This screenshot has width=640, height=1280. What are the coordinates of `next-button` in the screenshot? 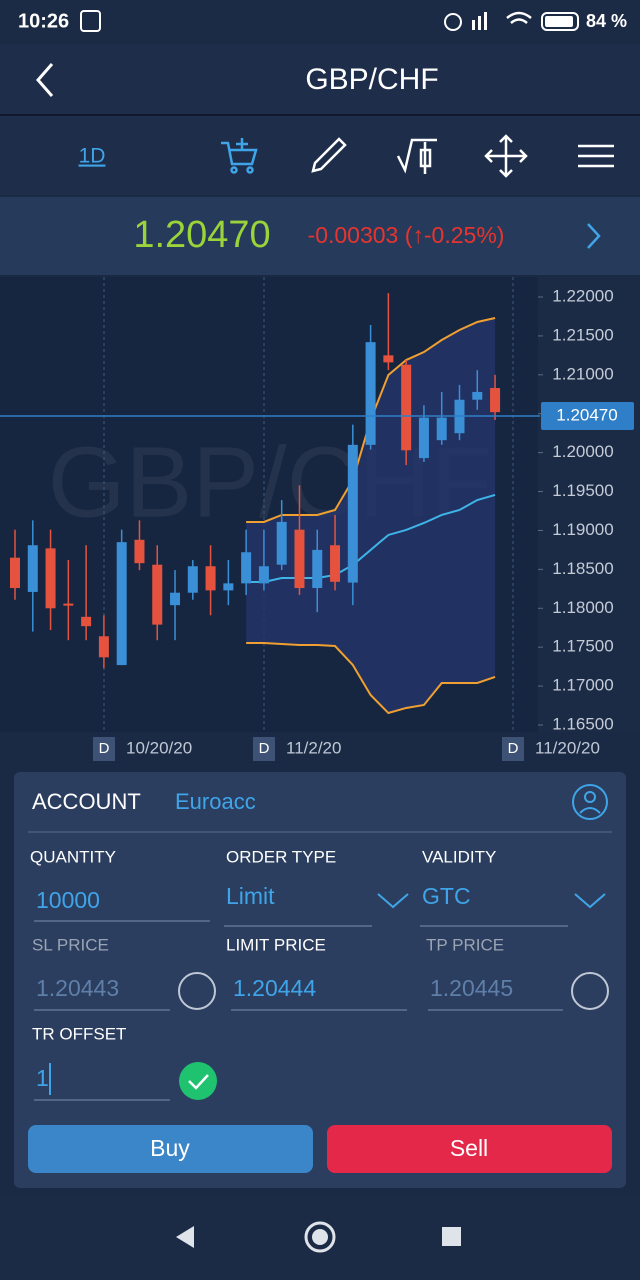 It's located at (594, 236).